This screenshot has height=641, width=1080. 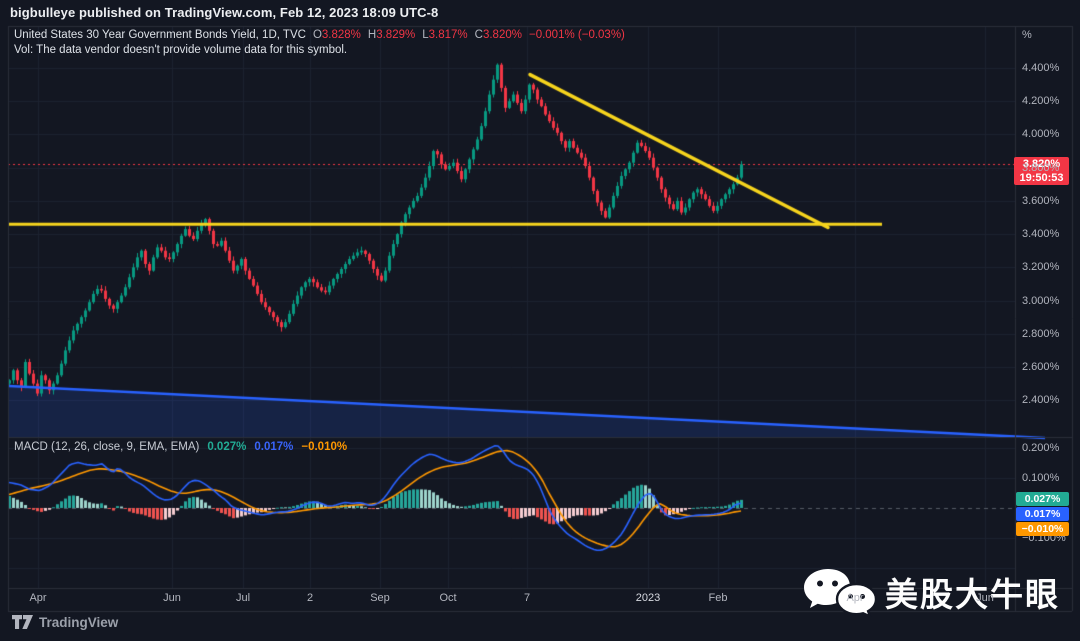 I want to click on price-axis-tick: 4.400%, so click(x=1041, y=68).